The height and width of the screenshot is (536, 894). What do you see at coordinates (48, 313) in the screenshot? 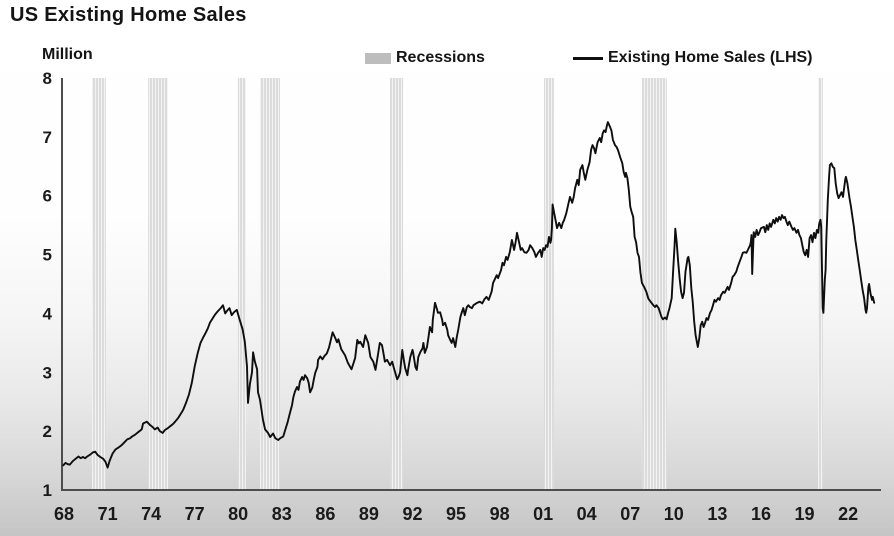
I see `y-axis-tick-label: 4` at bounding box center [48, 313].